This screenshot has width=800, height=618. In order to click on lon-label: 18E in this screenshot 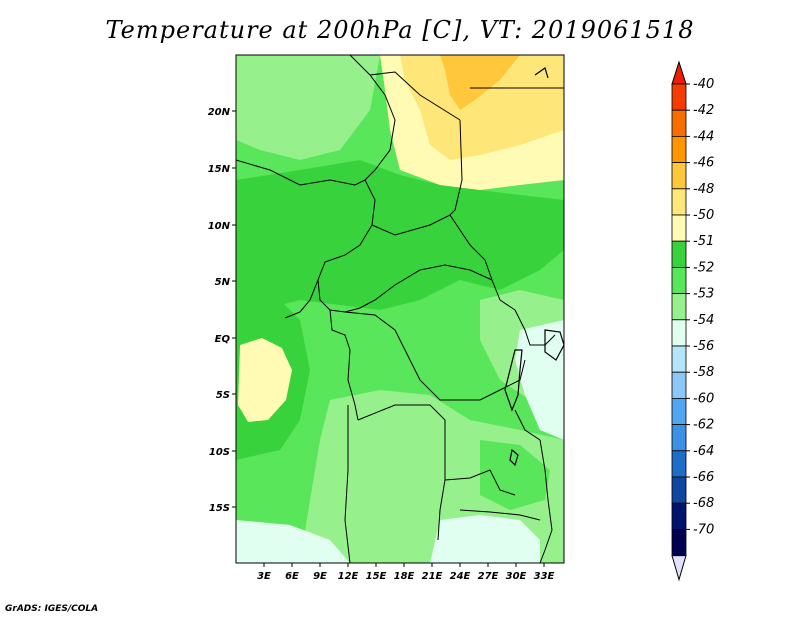, I will do `click(404, 576)`.